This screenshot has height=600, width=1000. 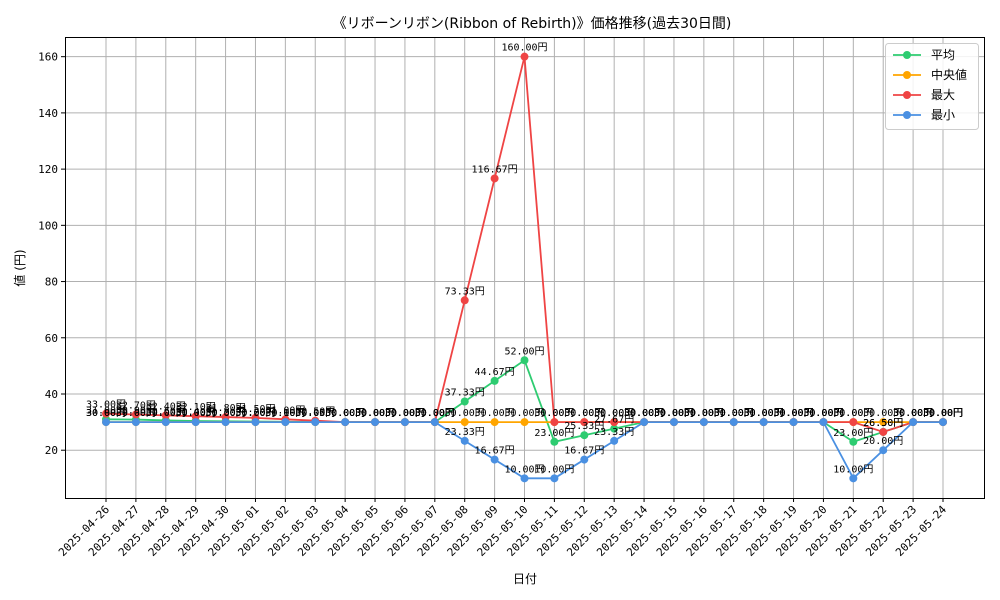 What do you see at coordinates (196, 407) in the screenshot?
I see `data-label: 32.10円` at bounding box center [196, 407].